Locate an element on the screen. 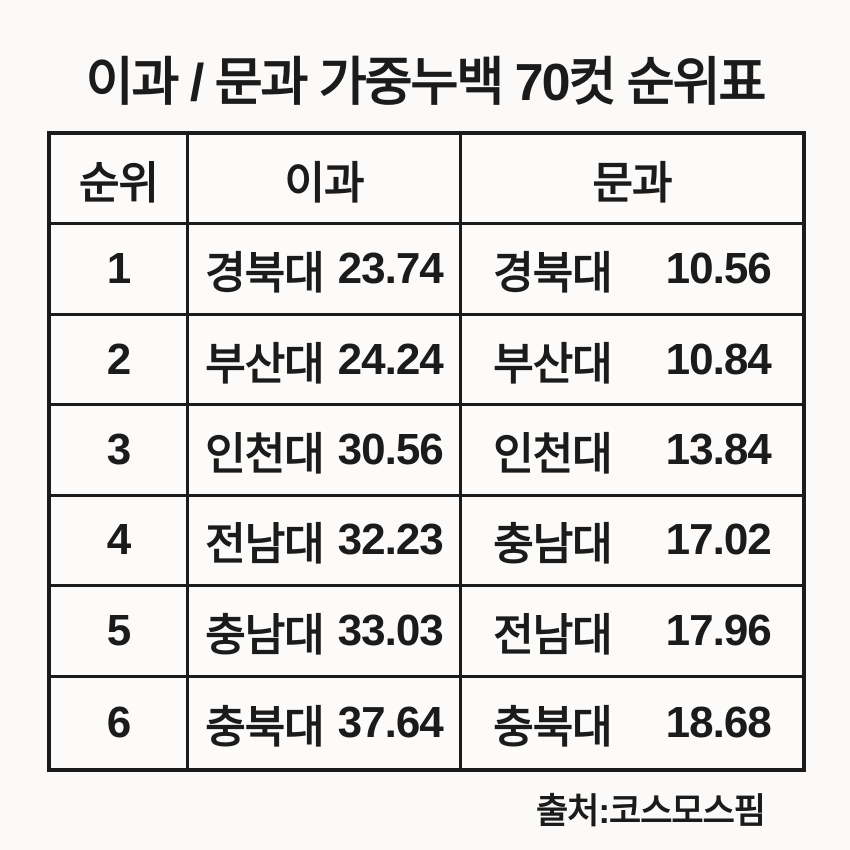  page-title: 이과 / 문과 가중누백 70컷 순위표 is located at coordinates (426, 83).